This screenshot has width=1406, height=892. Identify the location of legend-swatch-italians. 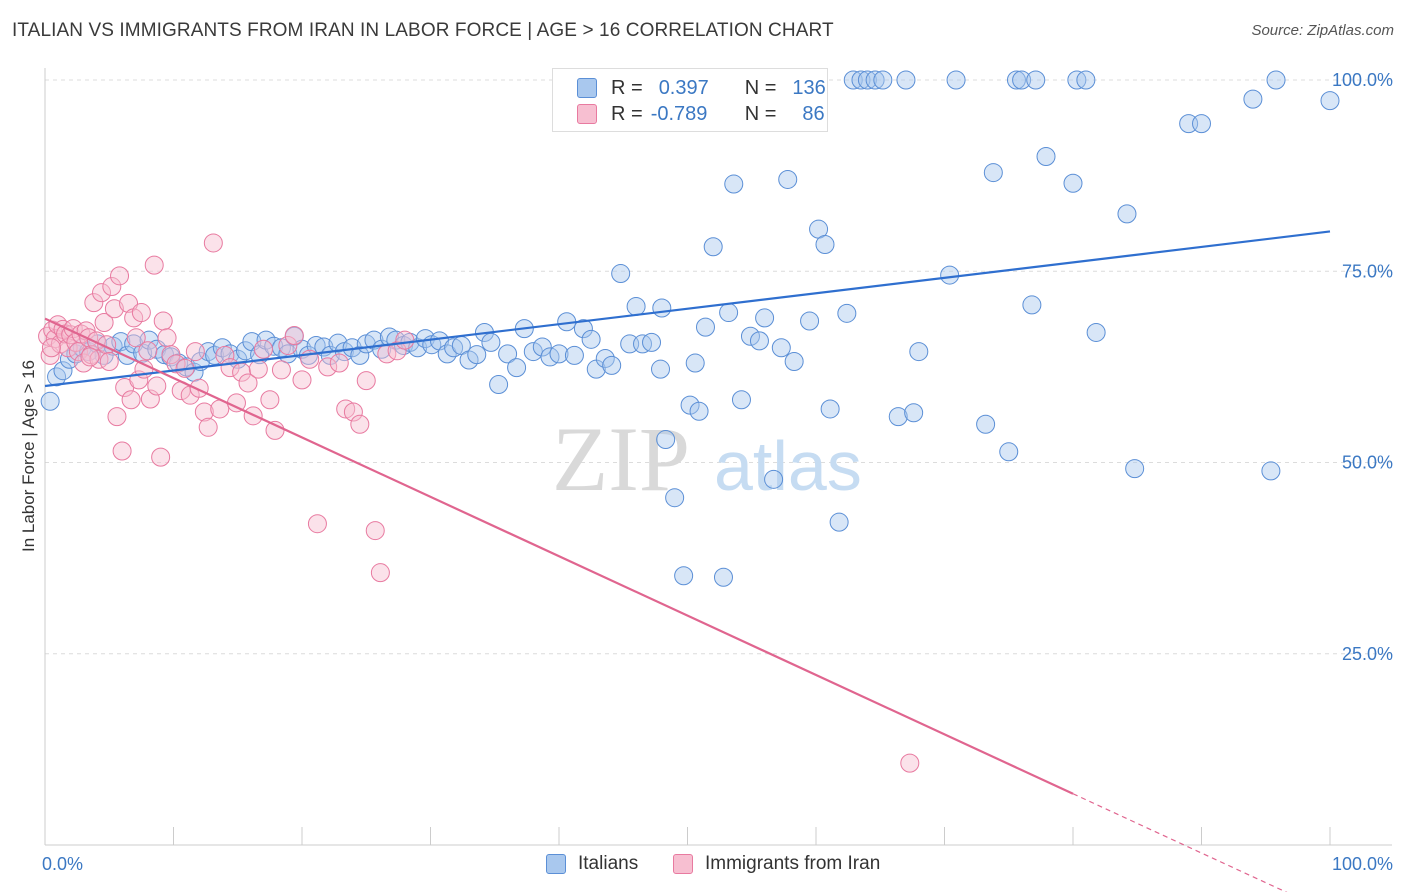
(587, 88).